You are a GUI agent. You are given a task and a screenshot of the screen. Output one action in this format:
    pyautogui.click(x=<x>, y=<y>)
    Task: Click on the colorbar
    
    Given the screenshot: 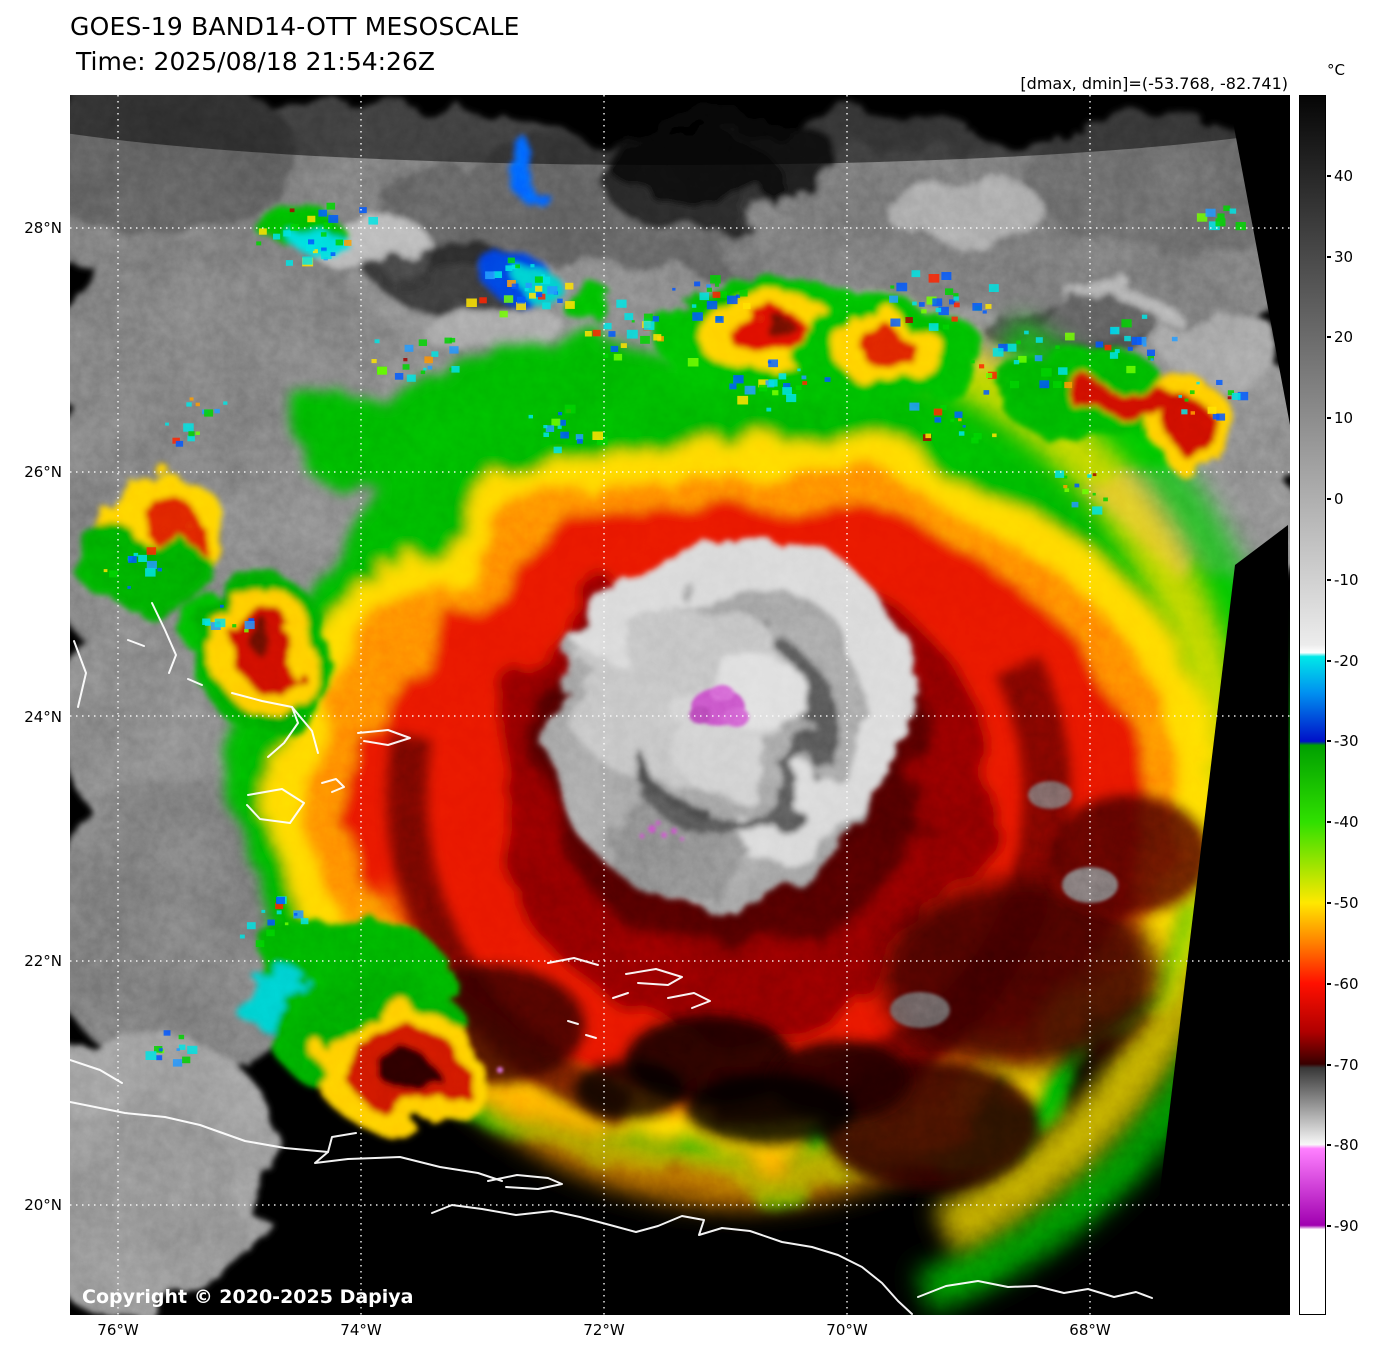 What is the action you would take?
    pyautogui.click(x=1312, y=705)
    